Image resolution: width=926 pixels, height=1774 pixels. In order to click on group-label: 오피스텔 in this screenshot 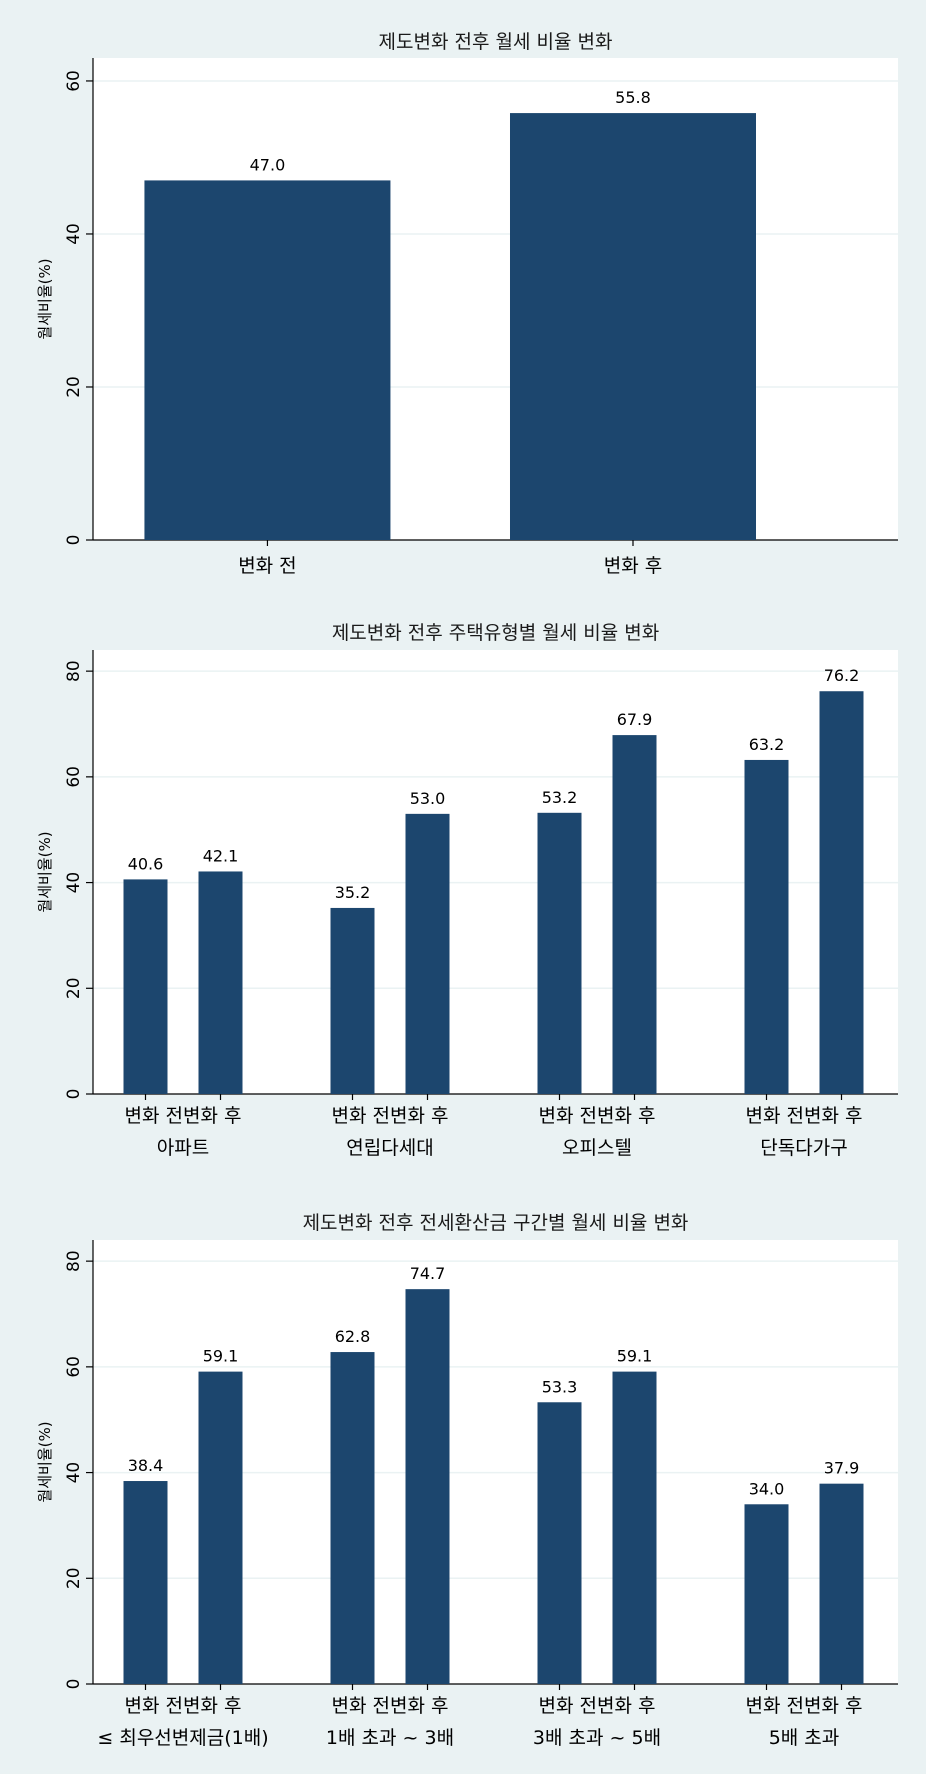, I will do `click(597, 1148)`.